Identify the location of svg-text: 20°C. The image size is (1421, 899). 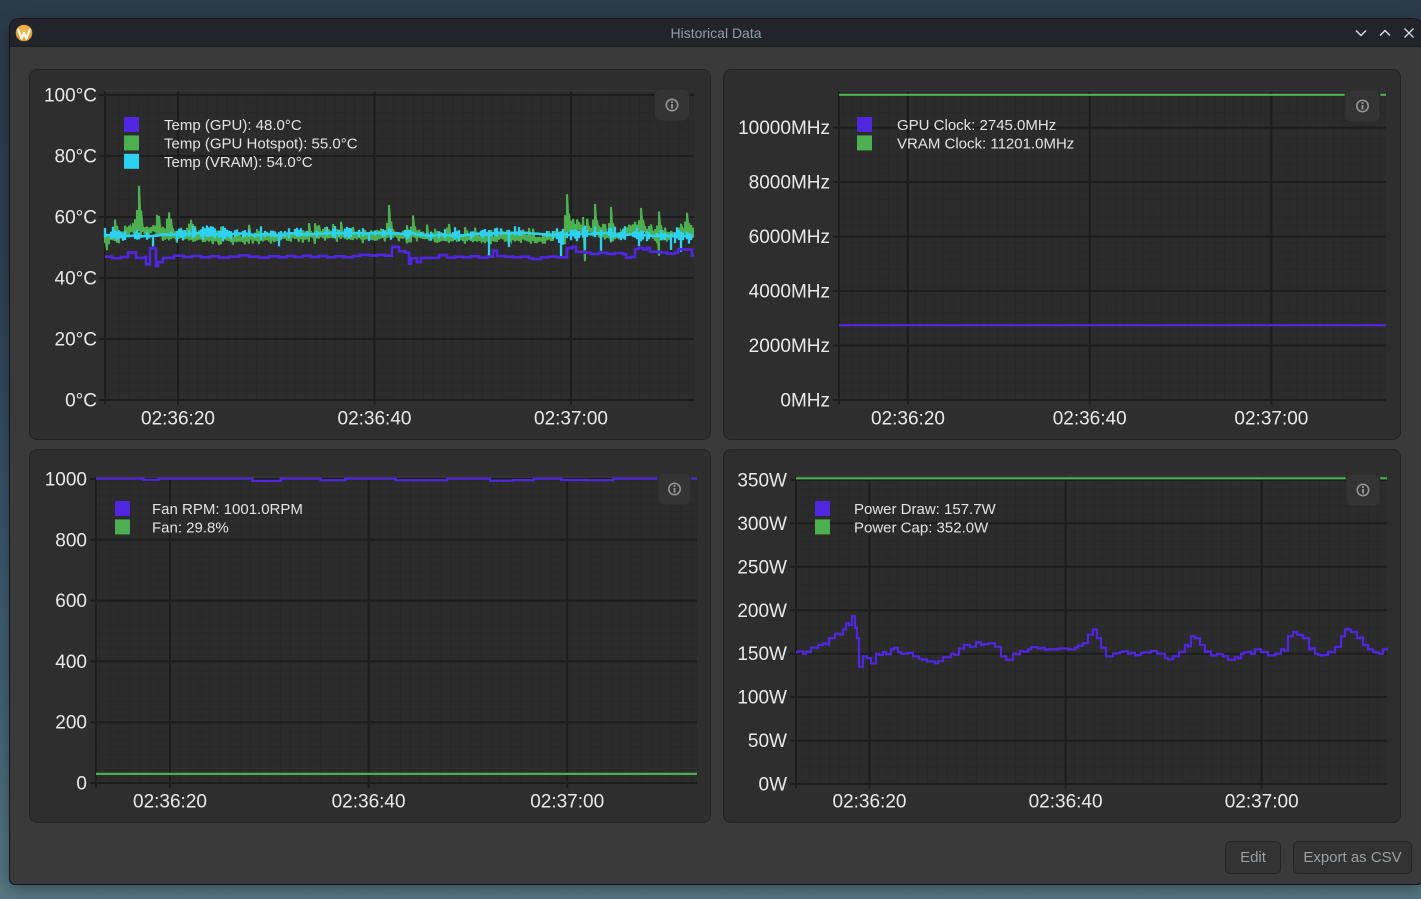
(76, 340).